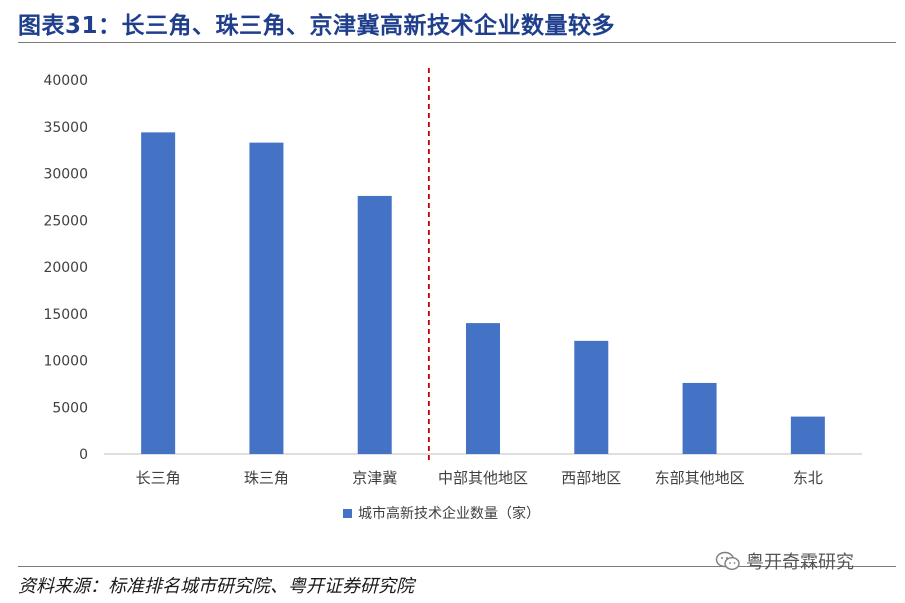 Image resolution: width=905 pixels, height=603 pixels. I want to click on legend-label: 城市高新技术企业数量（家）, so click(449, 513).